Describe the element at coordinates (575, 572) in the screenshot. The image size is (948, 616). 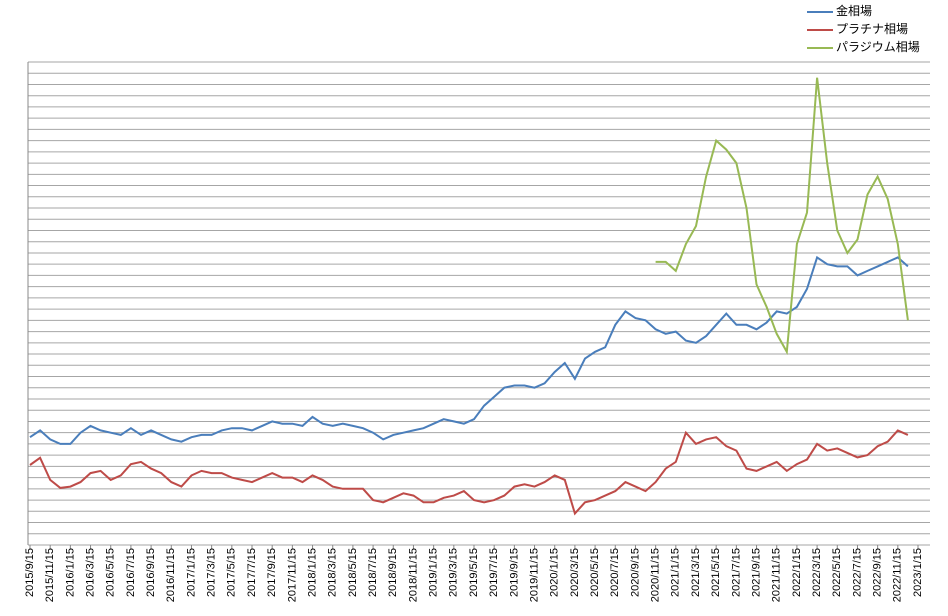
I see `x-tick-label: 2020/3/15` at that location.